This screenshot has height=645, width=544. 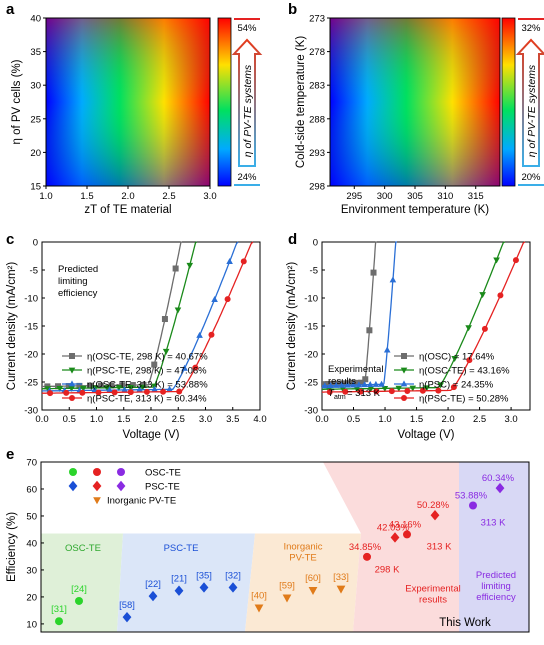 I want to click on temp-label-1: 313 K, so click(x=439, y=547).